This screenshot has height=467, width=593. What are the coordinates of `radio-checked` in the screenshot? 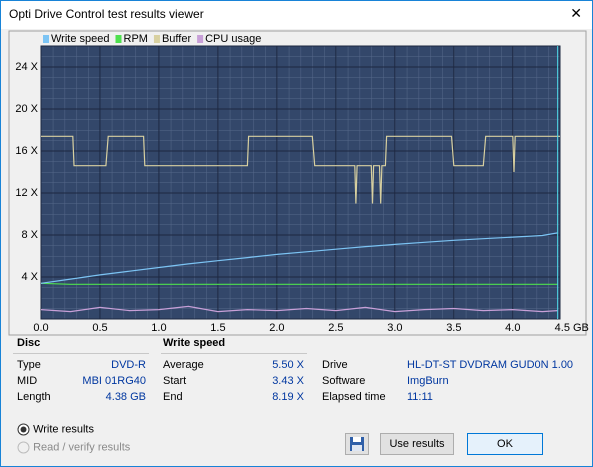 It's located at (23, 429).